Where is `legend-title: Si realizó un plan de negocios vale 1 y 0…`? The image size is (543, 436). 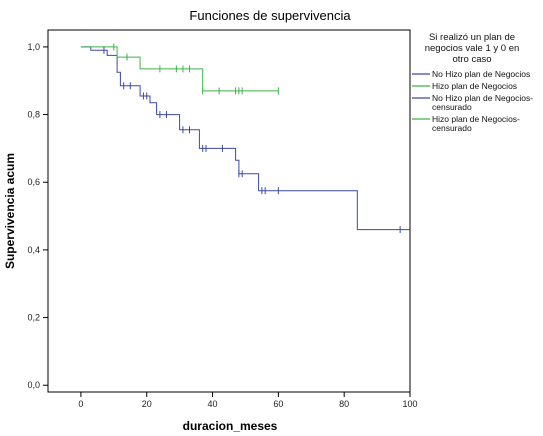
legend-title: Si realizó un plan de negocios vale 1 y 0… is located at coordinates (472, 48).